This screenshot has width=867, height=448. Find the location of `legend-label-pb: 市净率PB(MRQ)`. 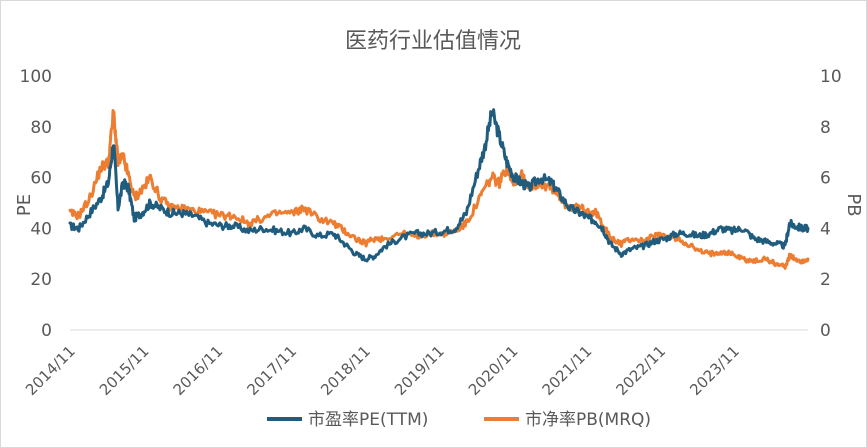

legend-label-pb: 市净率PB(MRQ) is located at coordinates (588, 420).